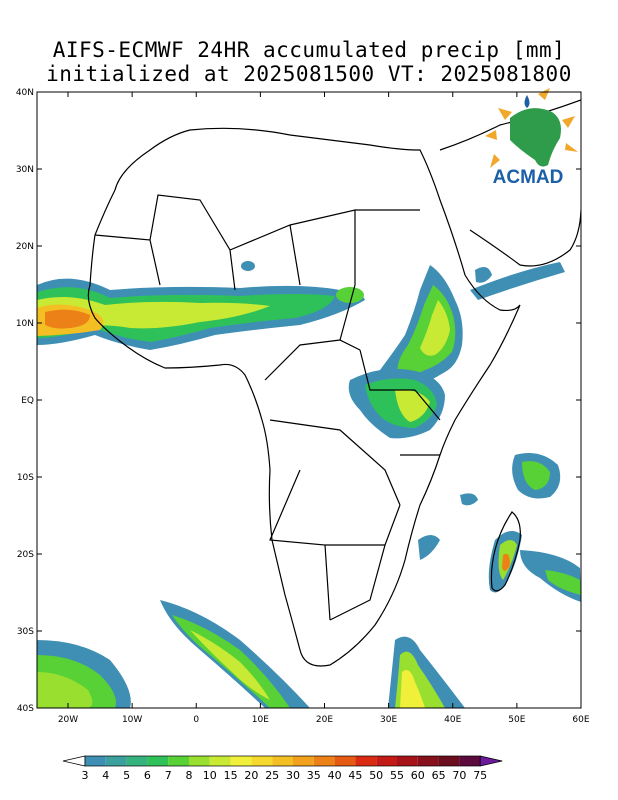  Describe the element at coordinates (528, 177) in the screenshot. I see `acmad-logo-text: ACMAD` at that location.